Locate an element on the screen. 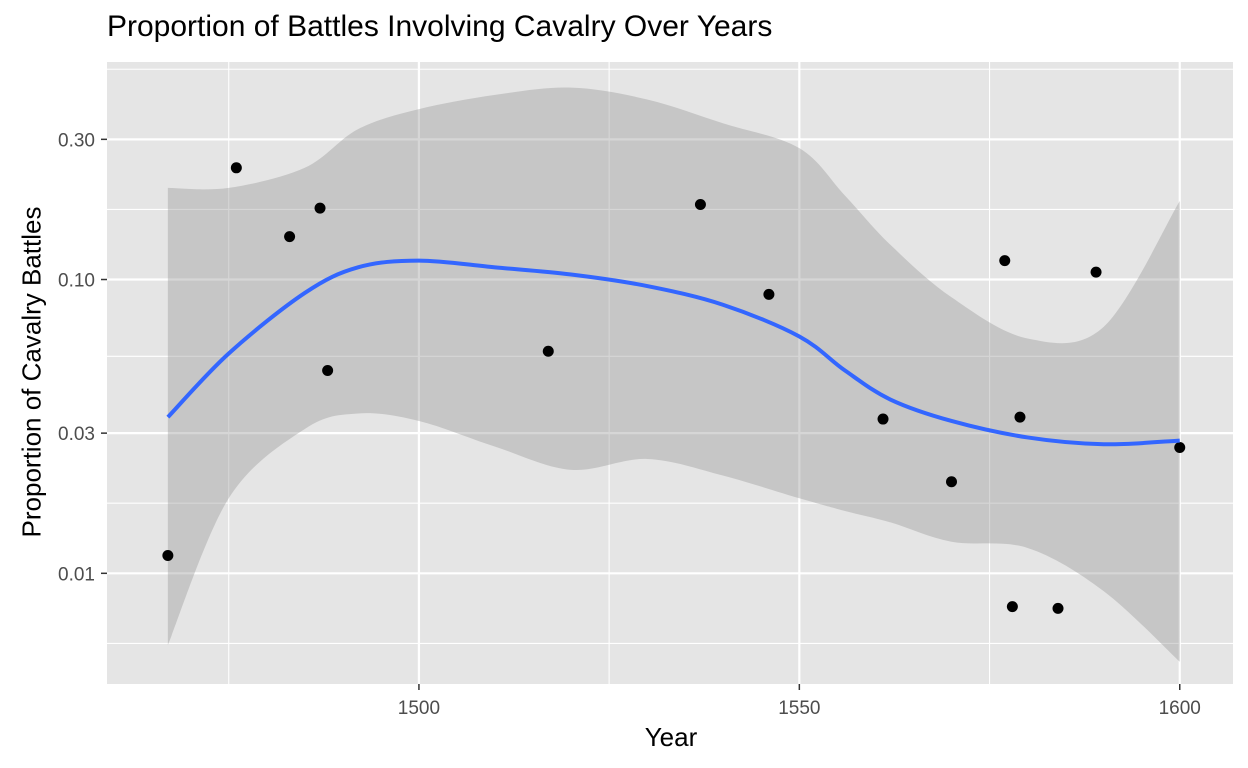  x-tick-label: 1550 is located at coordinates (799, 708).